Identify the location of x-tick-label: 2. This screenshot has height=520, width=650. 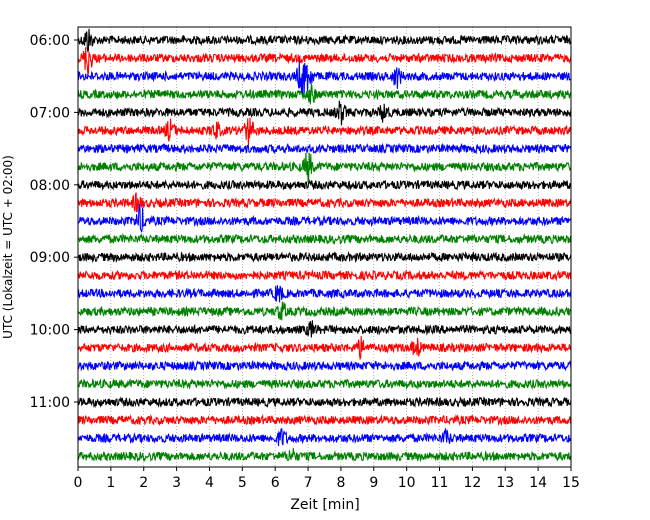
(143, 483).